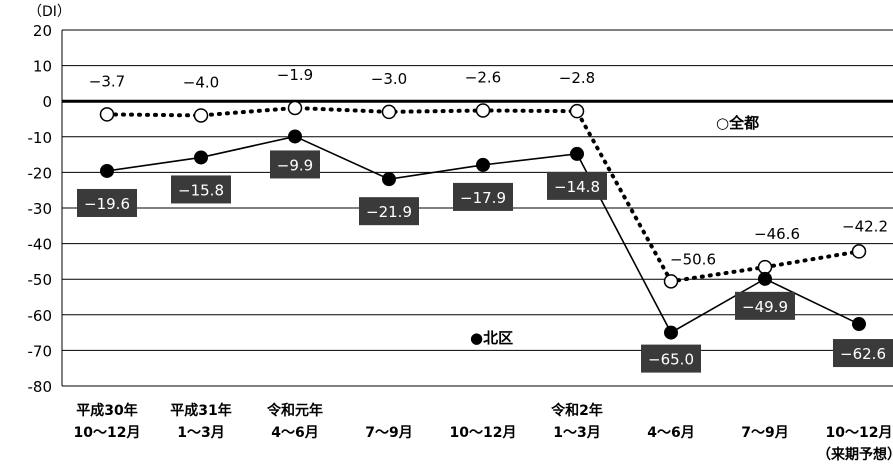  I want to click on data-label-kita: −65.0, so click(671, 358).